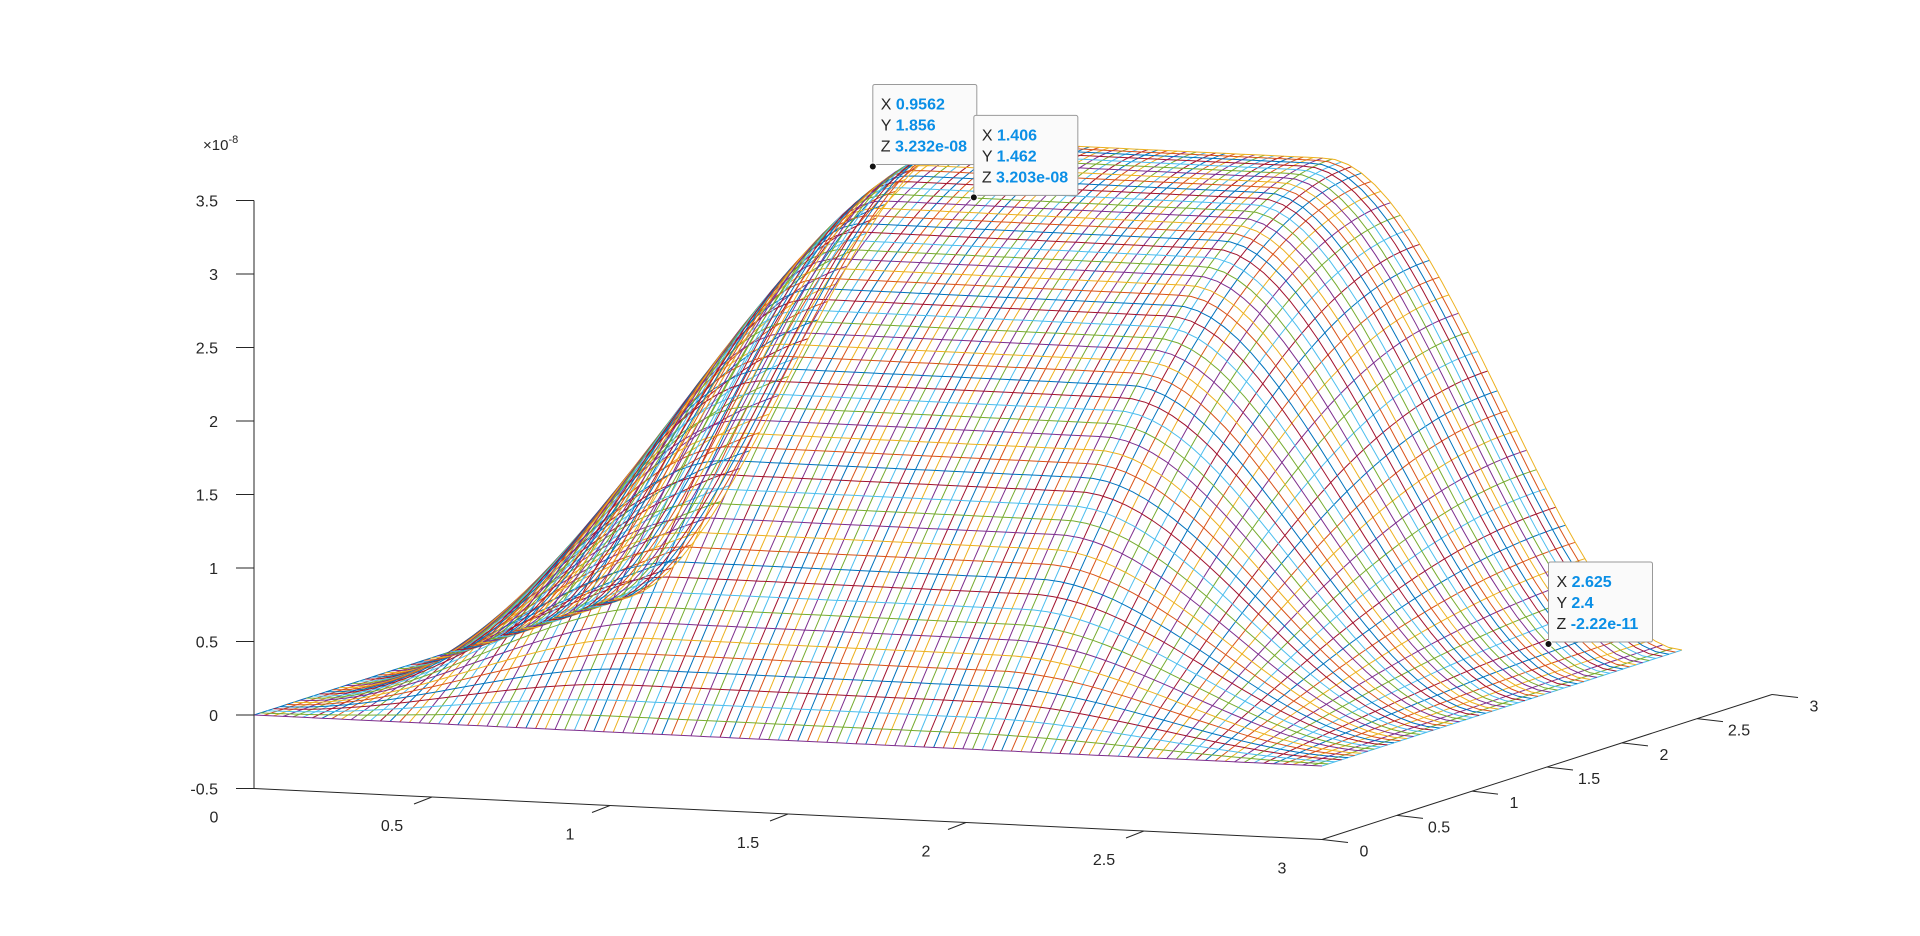 Image resolution: width=1920 pixels, height=936 pixels. Describe the element at coordinates (1017, 135) in the screenshot. I see `datatip-value: 1.406` at that location.